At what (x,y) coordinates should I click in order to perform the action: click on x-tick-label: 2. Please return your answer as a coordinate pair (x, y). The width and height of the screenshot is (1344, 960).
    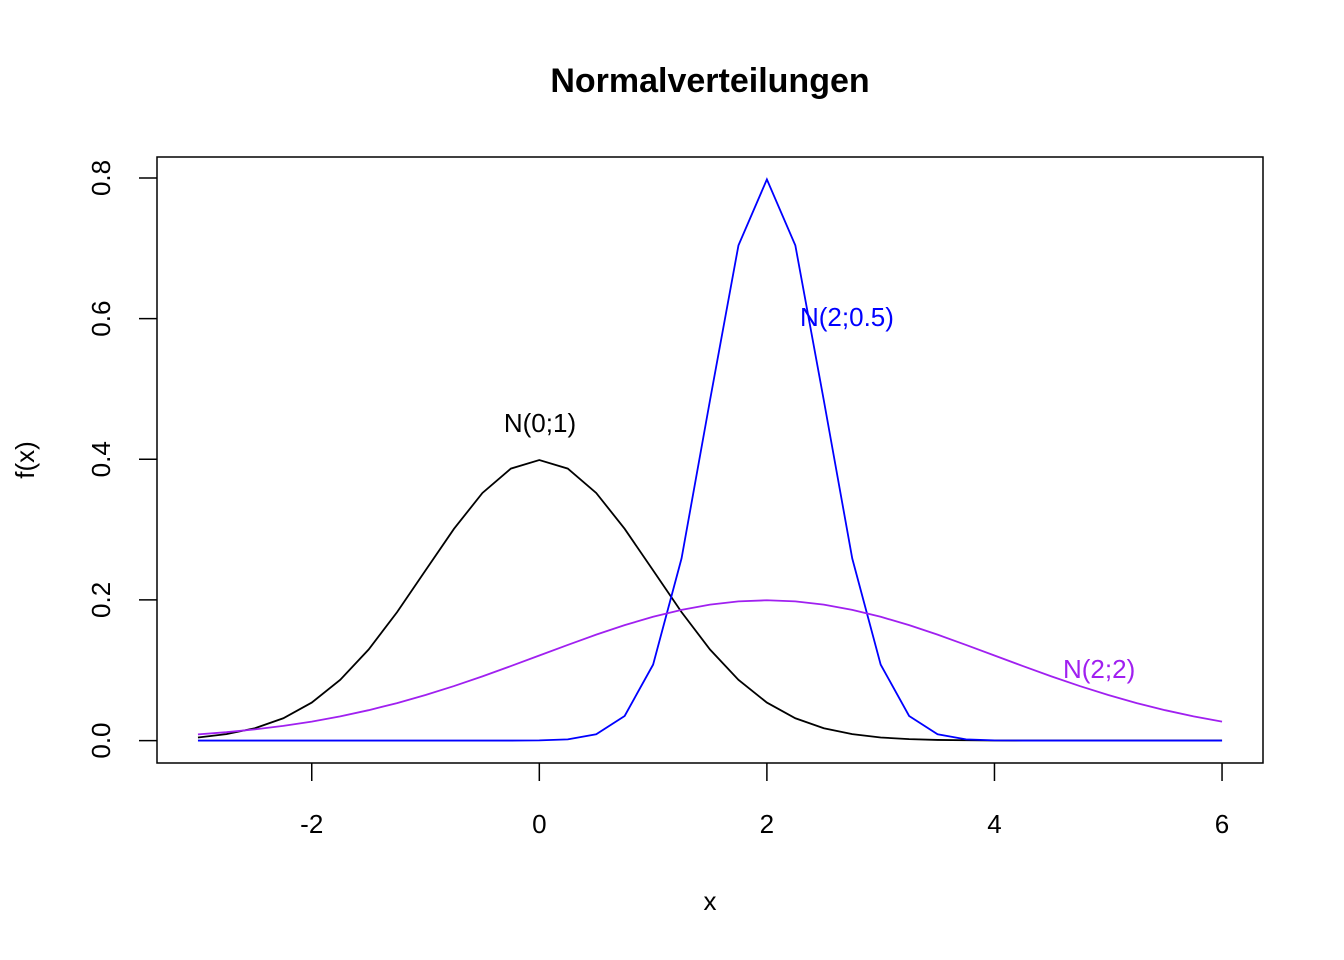
    Looking at the image, I should click on (767, 824).